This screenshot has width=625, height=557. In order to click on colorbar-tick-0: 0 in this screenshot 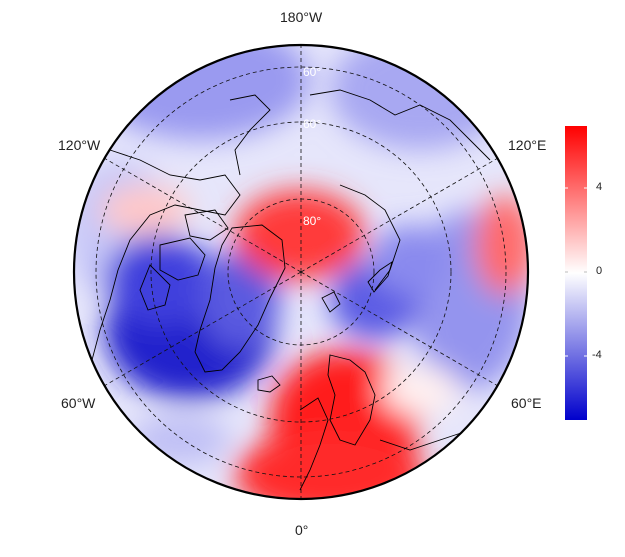, I will do `click(599, 271)`.